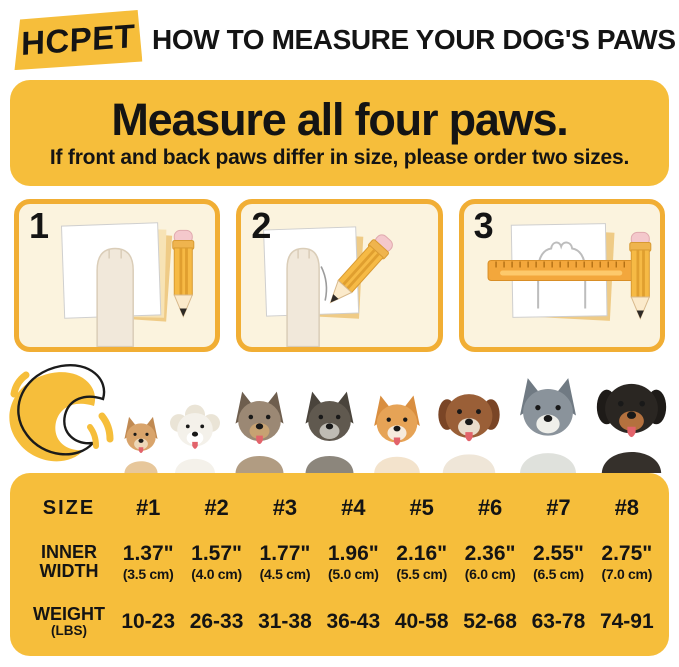  I want to click on weight-value: 40-58, so click(421, 621).